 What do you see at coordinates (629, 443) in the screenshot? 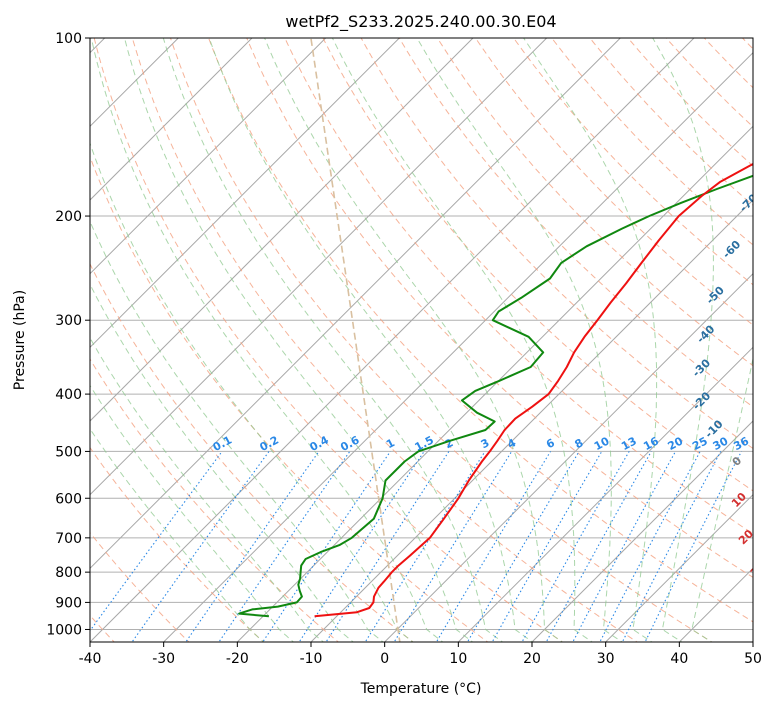
I see `mixing-ratio-label: 13` at bounding box center [629, 443].